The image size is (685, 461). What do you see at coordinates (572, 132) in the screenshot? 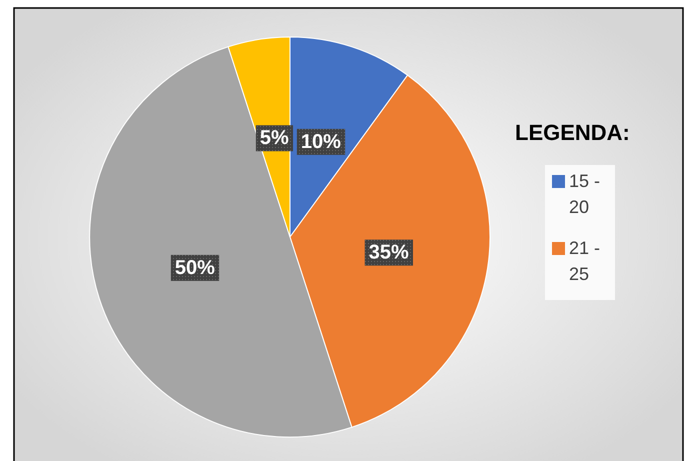
I see `legend-title: LEGENDA:` at bounding box center [572, 132].